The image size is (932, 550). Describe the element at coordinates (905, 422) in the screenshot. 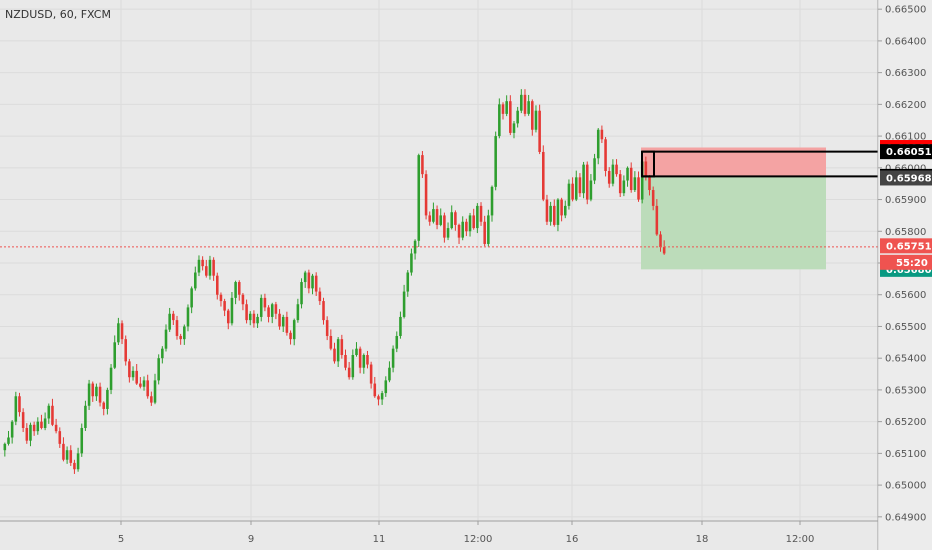

I see `price-tick-label: 0.65200` at that location.